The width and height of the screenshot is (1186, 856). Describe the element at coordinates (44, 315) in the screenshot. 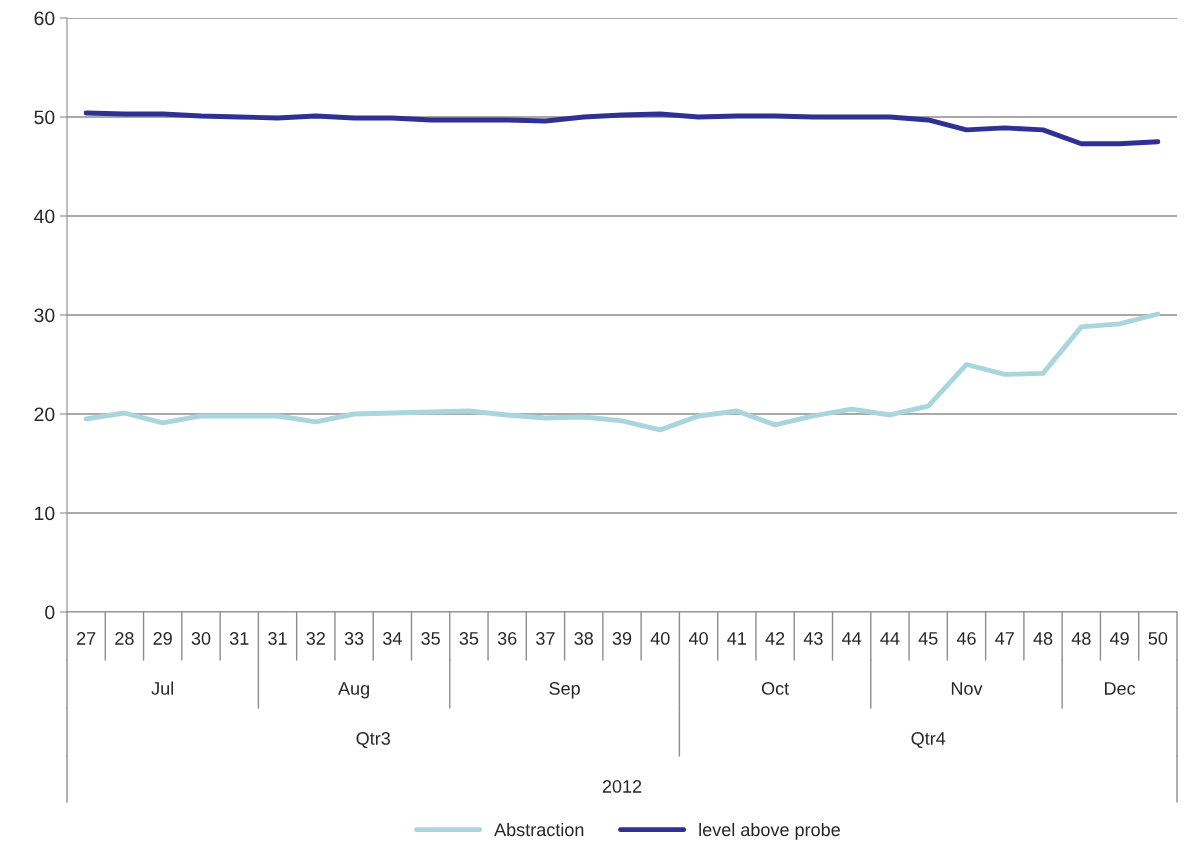

I see `y-tick-label: 30` at that location.